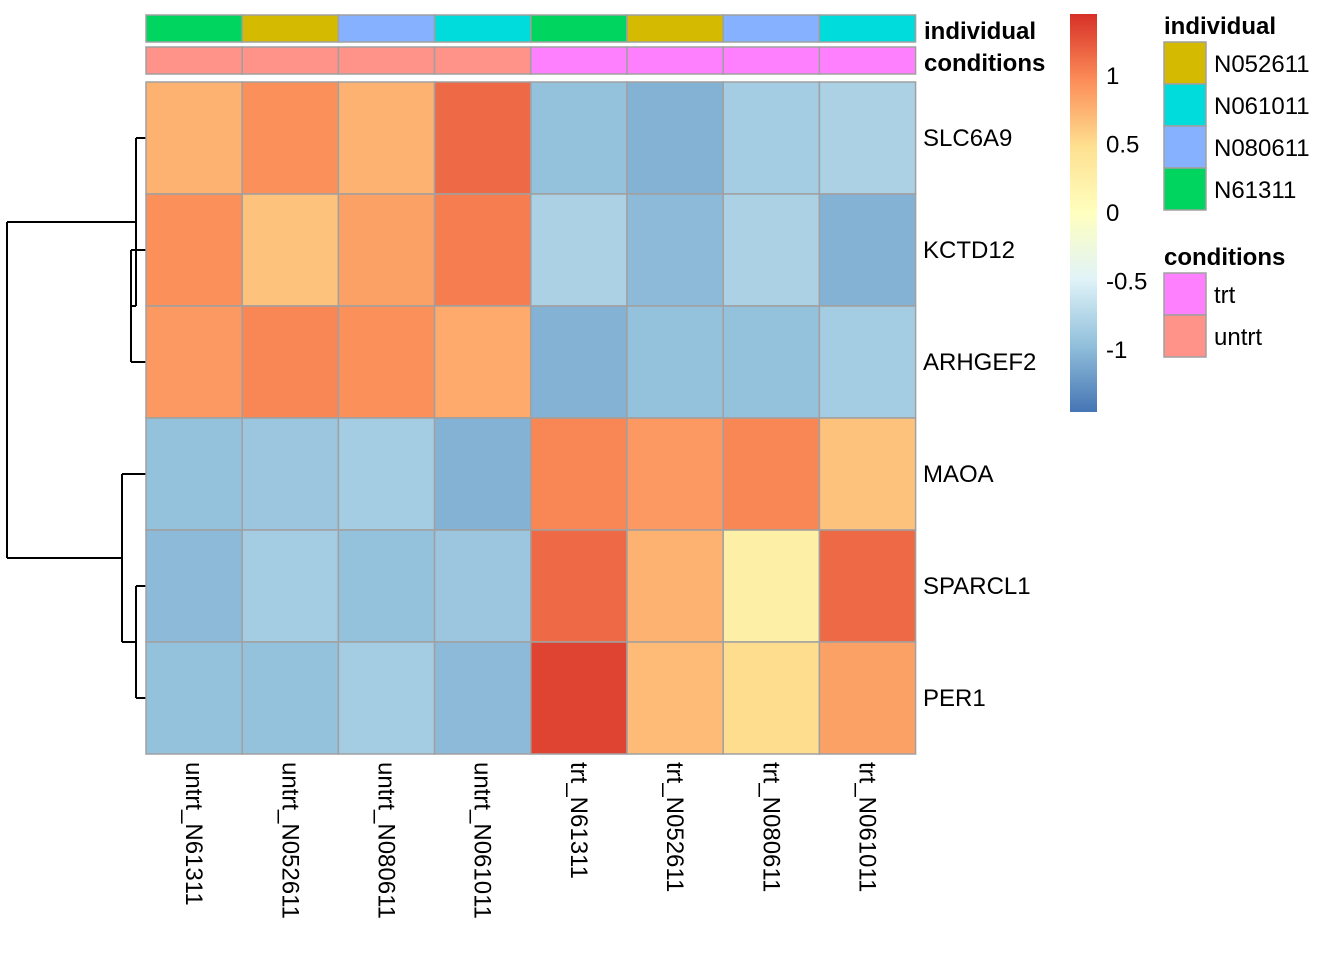 The width and height of the screenshot is (1344, 960). I want to click on legend-title-individual: individual, so click(1220, 26).